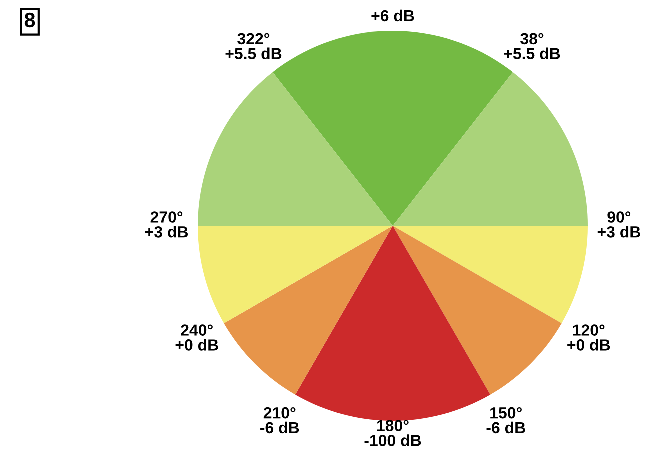  I want to click on text: 38° +5.5 dB, so click(532, 46).